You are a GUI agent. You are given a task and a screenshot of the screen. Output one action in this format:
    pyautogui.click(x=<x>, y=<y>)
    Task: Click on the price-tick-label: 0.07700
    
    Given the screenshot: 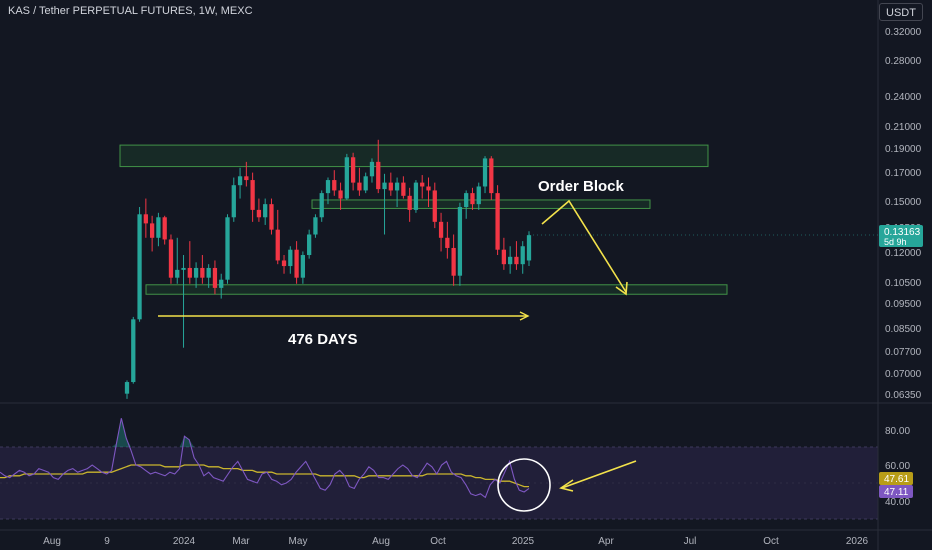 What is the action you would take?
    pyautogui.click(x=903, y=352)
    